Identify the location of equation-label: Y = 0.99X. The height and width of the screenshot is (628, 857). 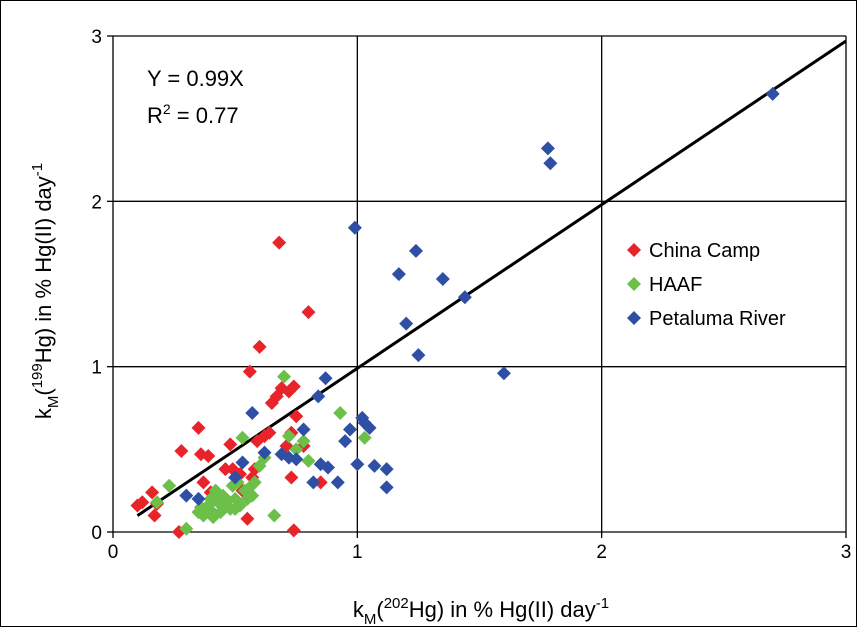
(195, 78).